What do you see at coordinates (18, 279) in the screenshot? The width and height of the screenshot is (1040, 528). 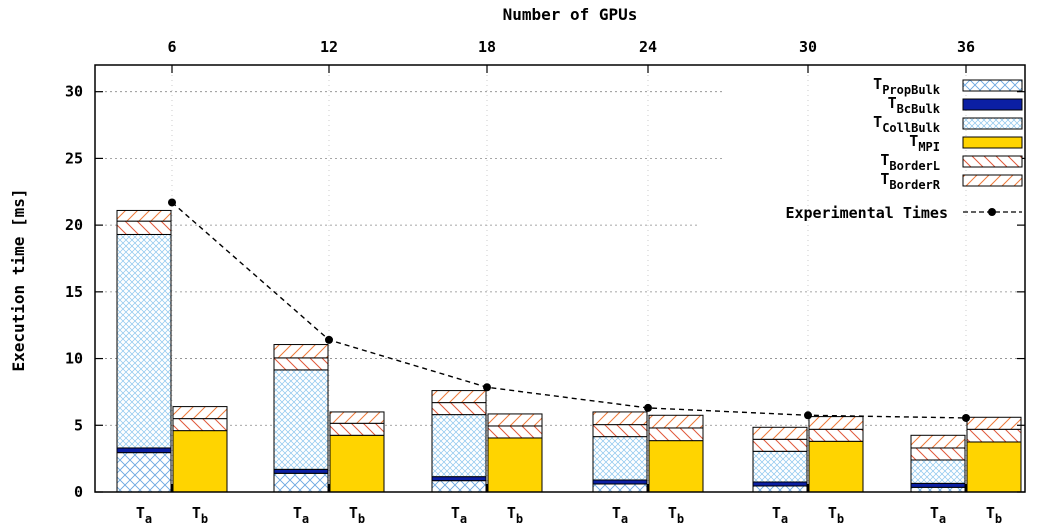 I see `y-axis-label: Execution time [ms]` at bounding box center [18, 279].